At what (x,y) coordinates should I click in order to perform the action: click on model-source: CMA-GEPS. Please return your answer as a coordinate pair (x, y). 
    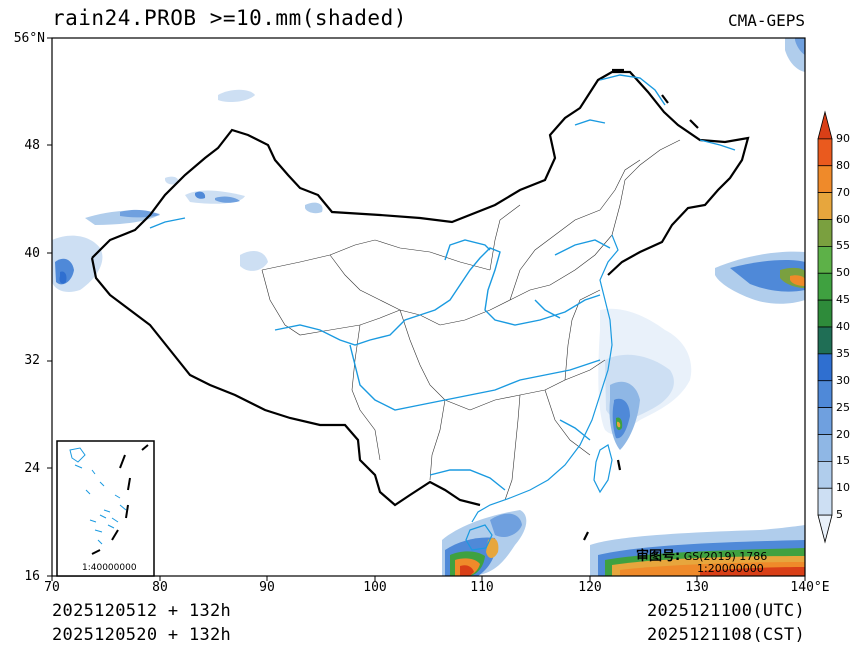
    Looking at the image, I should click on (766, 20).